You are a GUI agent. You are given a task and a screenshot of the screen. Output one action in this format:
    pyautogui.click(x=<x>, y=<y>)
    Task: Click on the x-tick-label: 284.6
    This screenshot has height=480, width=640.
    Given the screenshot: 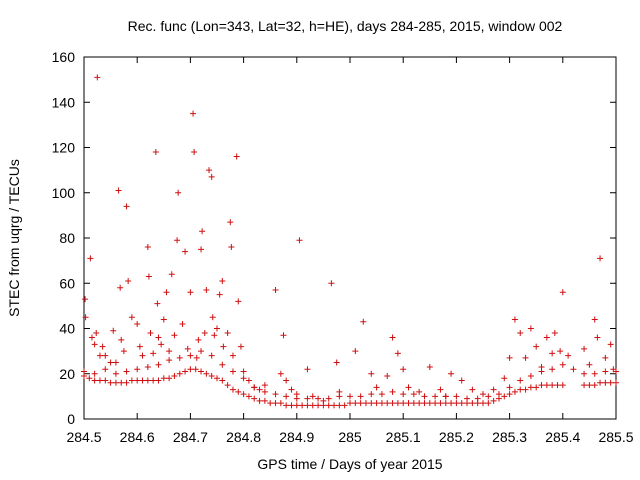 What is the action you would take?
    pyautogui.click(x=137, y=437)
    